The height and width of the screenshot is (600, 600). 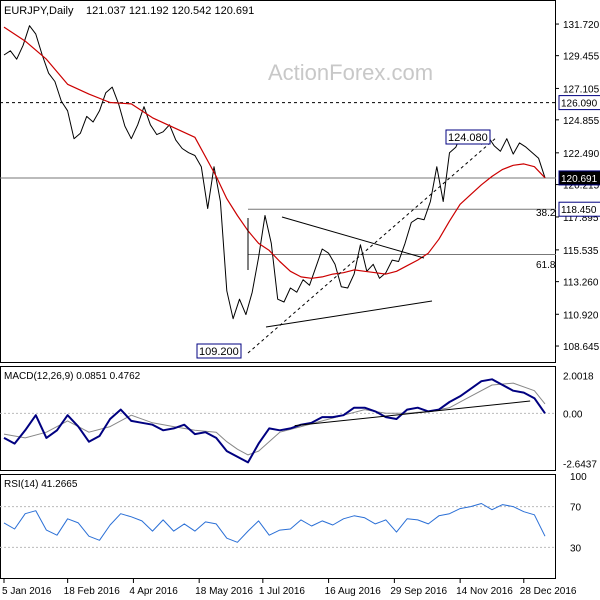 What do you see at coordinates (412, 413) in the screenshot?
I see `macd-trendline` at bounding box center [412, 413].